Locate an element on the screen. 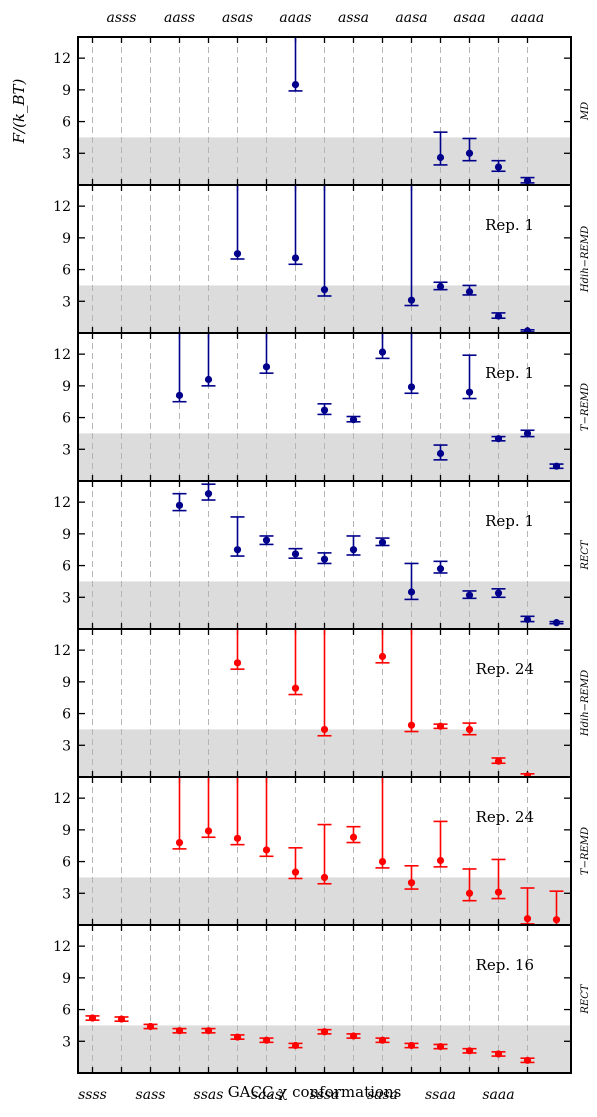 The height and width of the screenshot is (1117, 597). bottom-conformation-label: ssaa is located at coordinates (440, 1095).